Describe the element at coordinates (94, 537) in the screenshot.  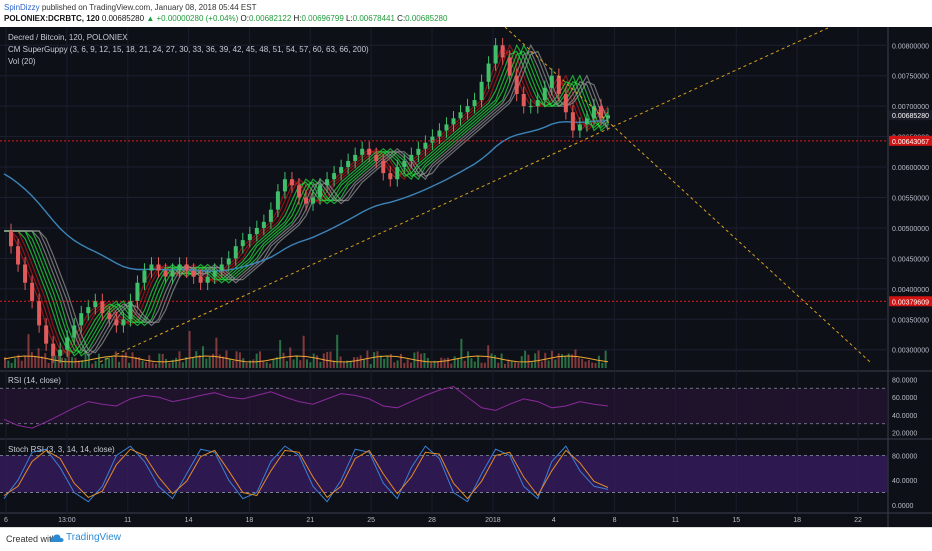
I see `brand-name: TradingView` at that location.